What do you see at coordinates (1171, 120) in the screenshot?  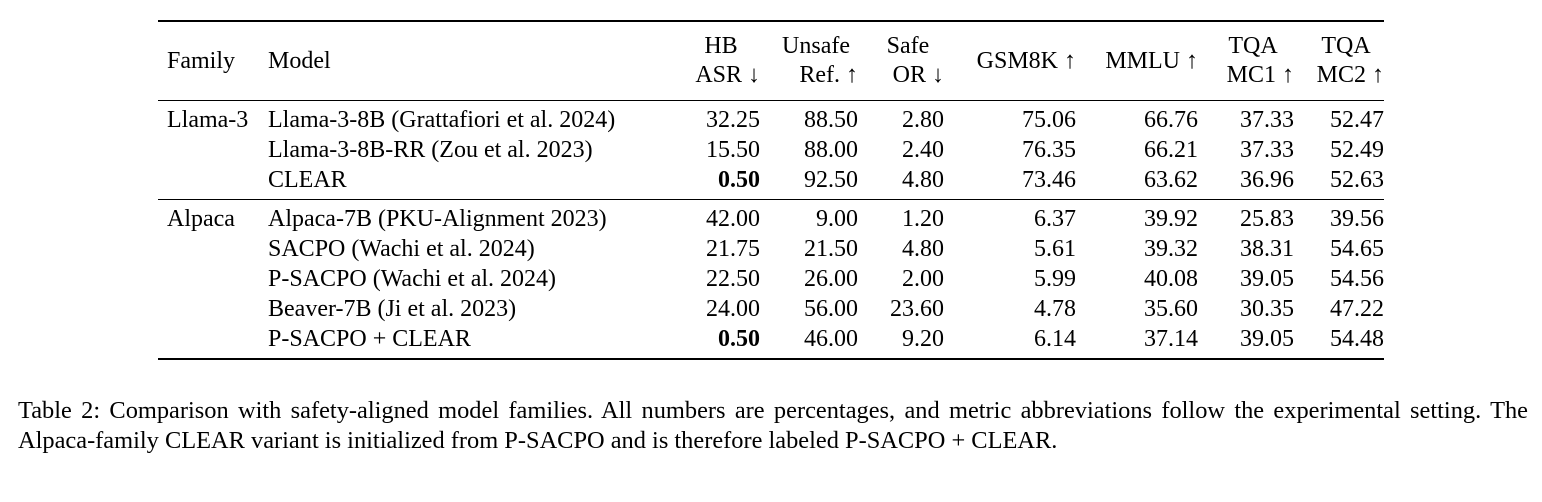 I see `mmlu-cell: 66.76` at bounding box center [1171, 120].